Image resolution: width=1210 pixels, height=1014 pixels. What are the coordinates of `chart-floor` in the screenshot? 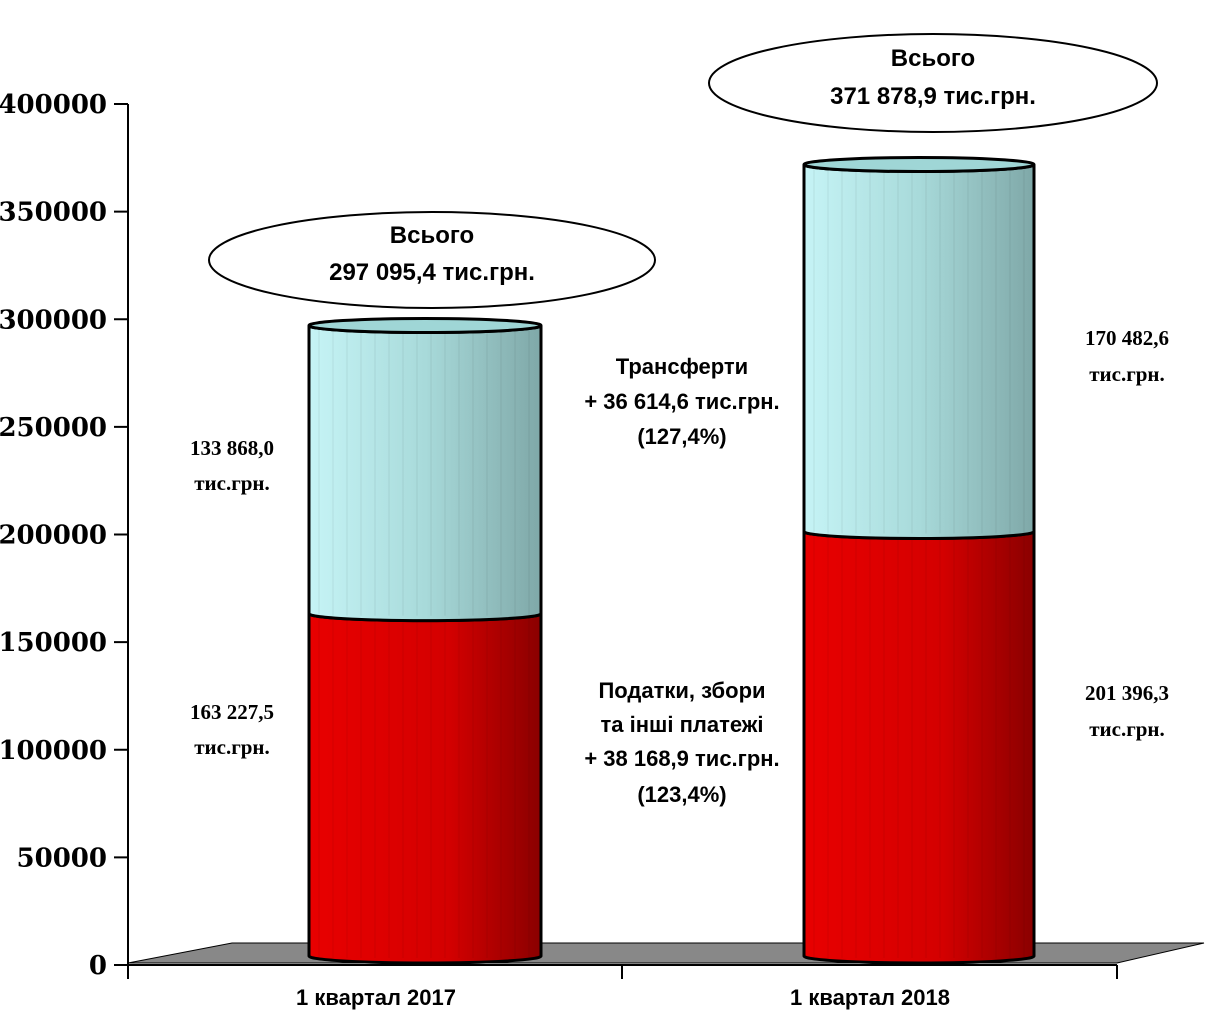 It's located at (666, 953).